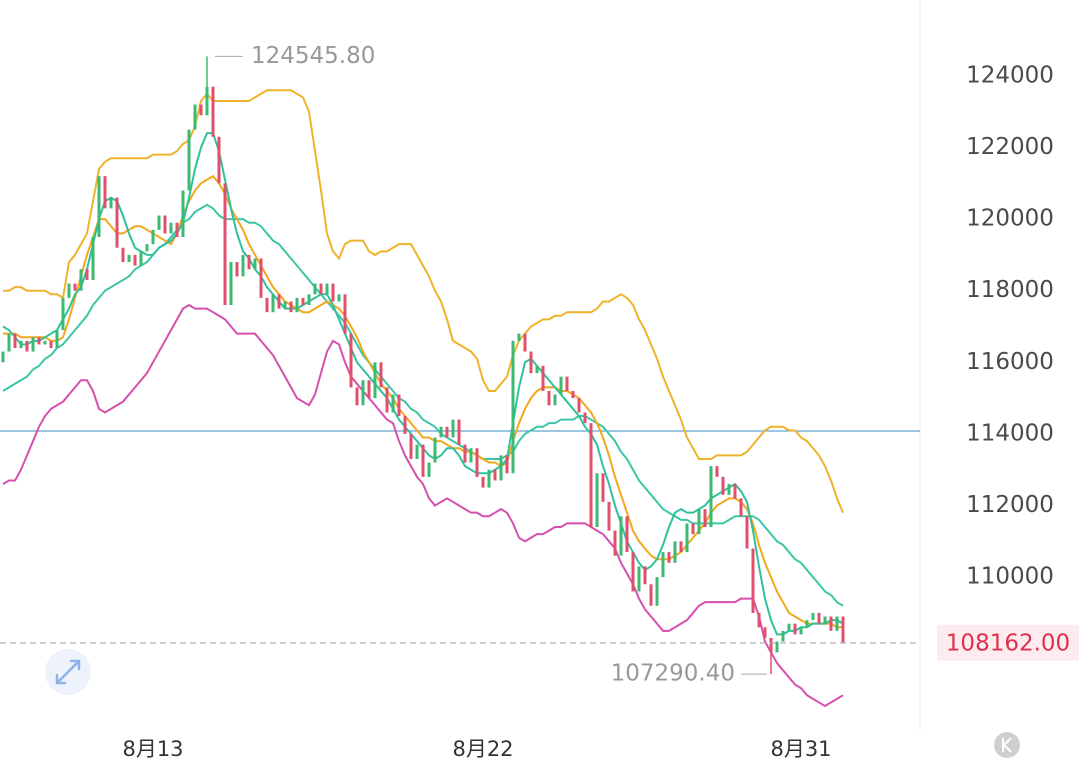 This screenshot has width=1080, height=765. What do you see at coordinates (482, 749) in the screenshot?
I see `x-tick-label: 8月22` at bounding box center [482, 749].